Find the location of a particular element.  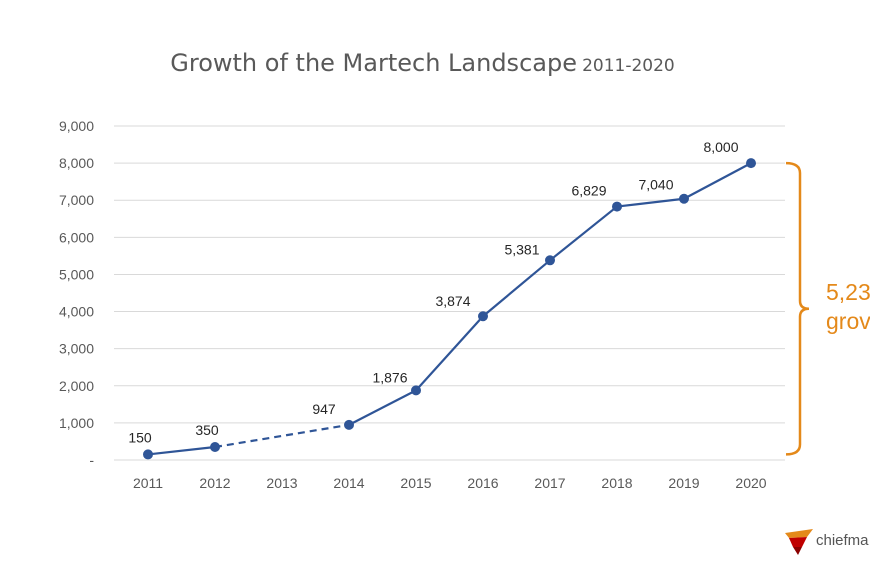

y-tick-label: - is located at coordinates (91, 460).